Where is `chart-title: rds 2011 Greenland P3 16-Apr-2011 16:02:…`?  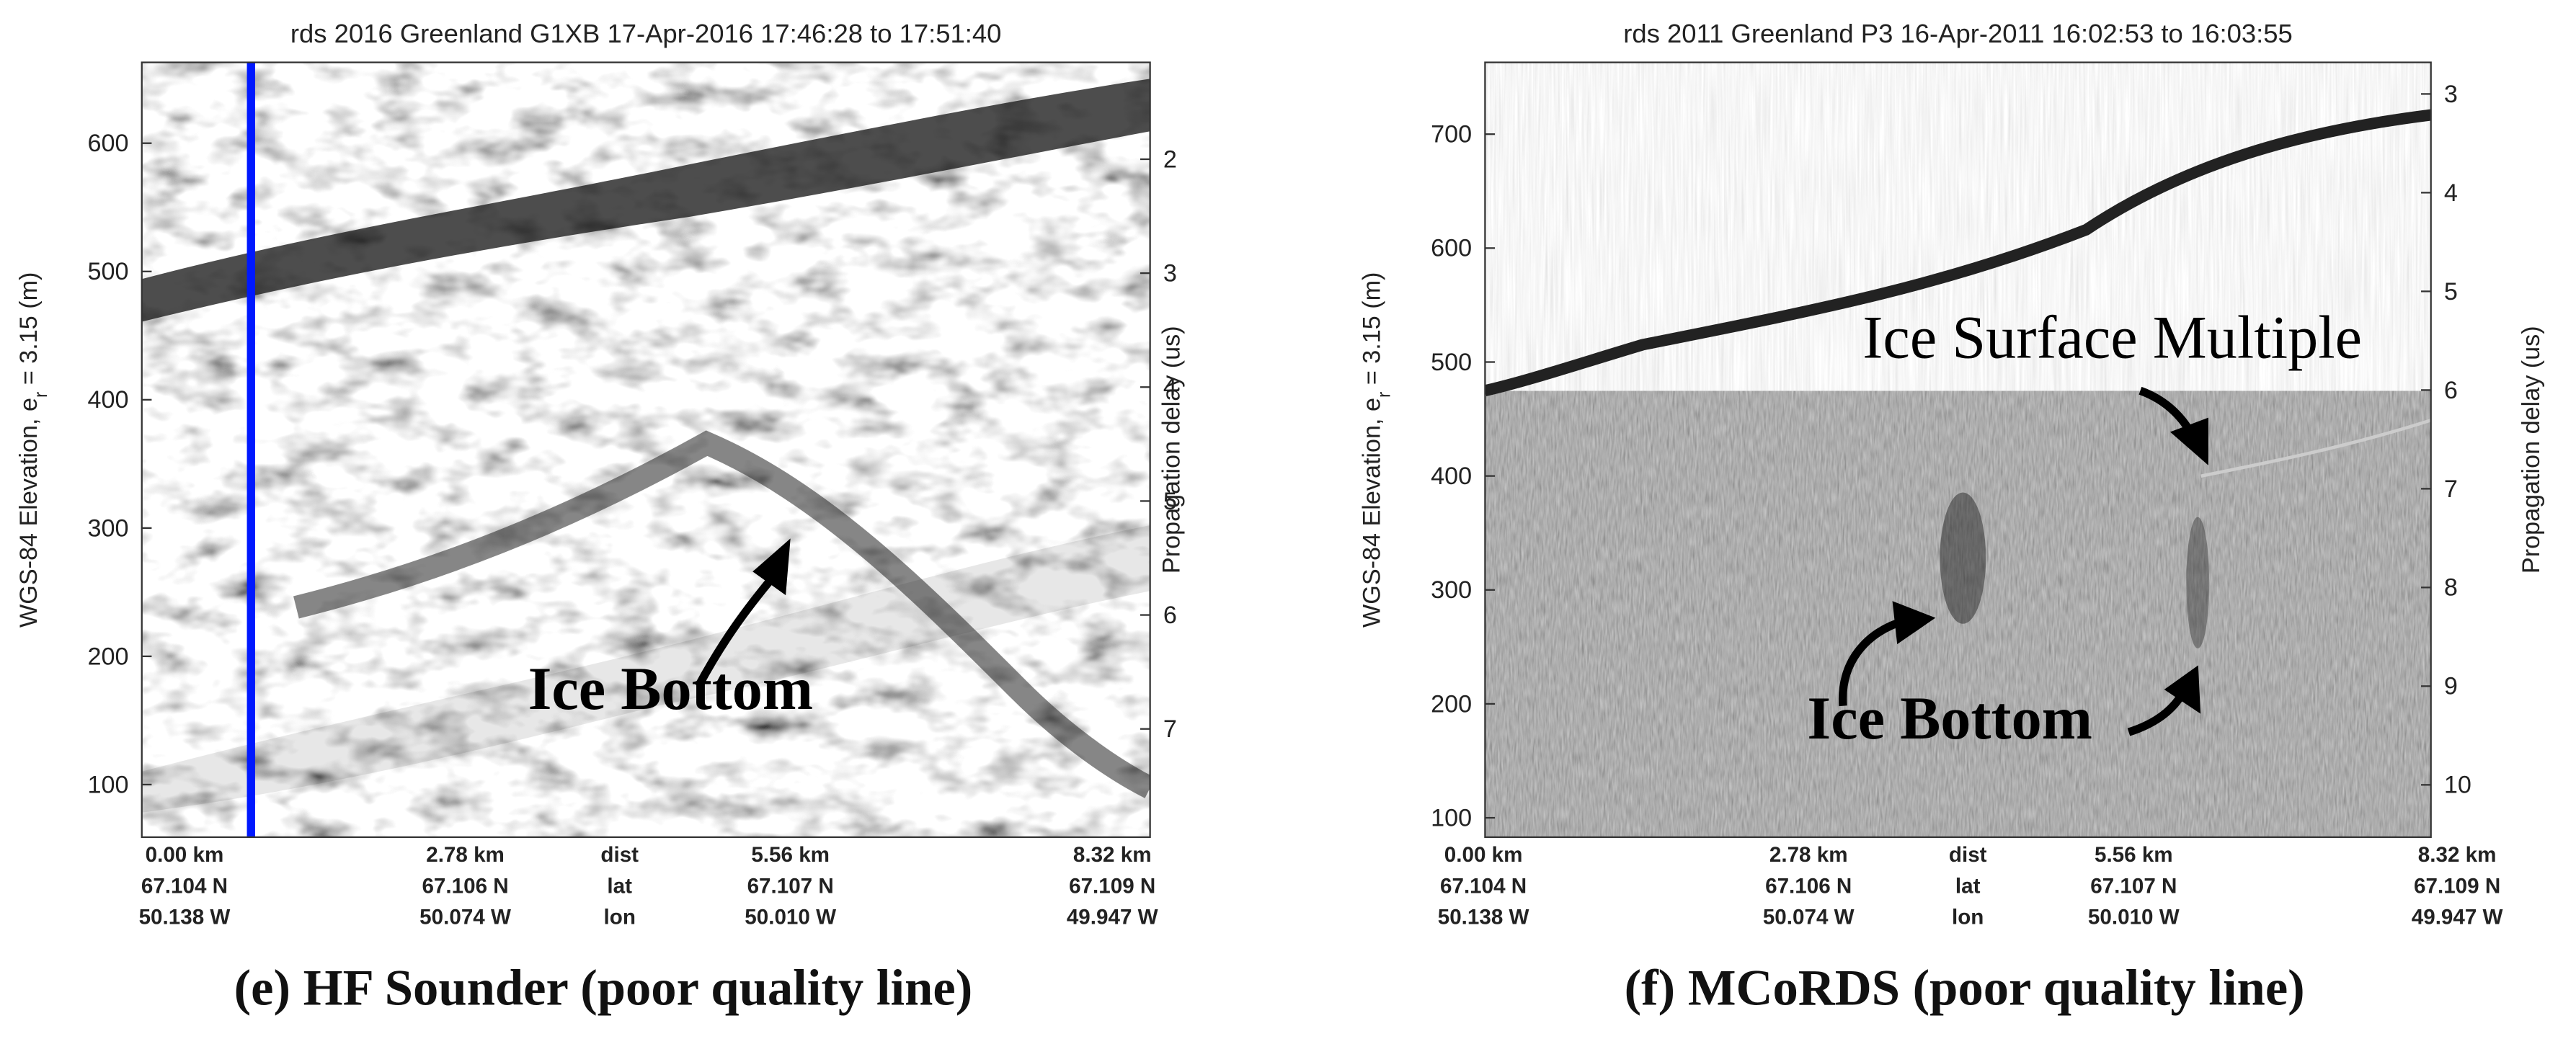 chart-title: rds 2011 Greenland P3 16-Apr-2011 16:02:… is located at coordinates (1957, 33).